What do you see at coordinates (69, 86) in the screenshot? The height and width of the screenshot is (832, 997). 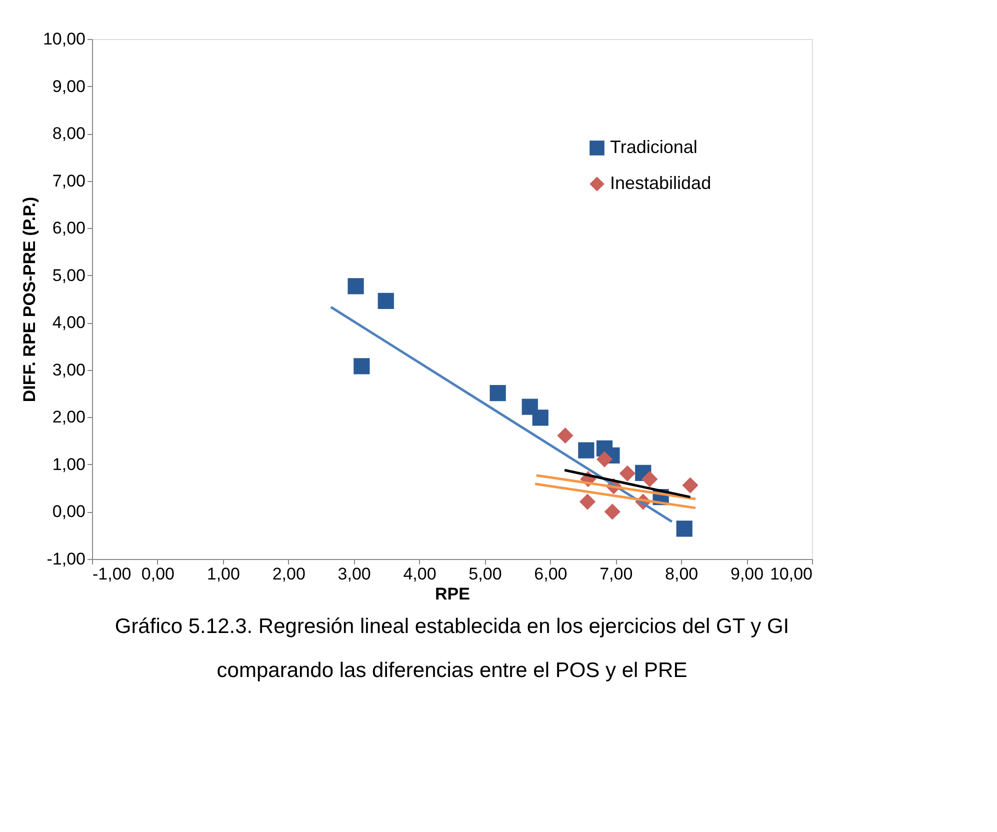 I see `y-tick-label: 9,00` at bounding box center [69, 86].